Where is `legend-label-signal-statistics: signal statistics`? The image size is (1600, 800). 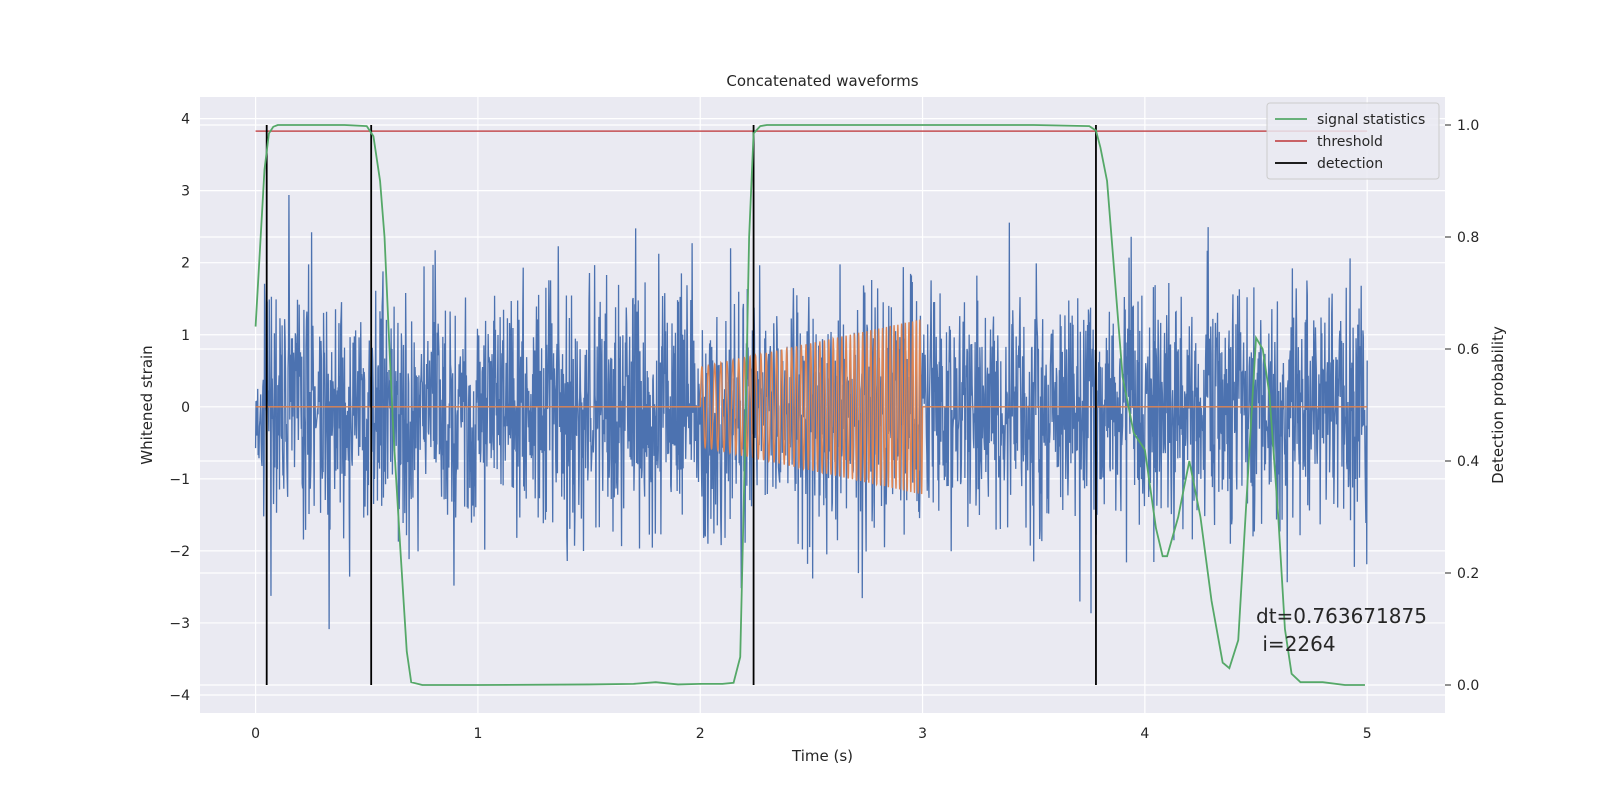 legend-label-signal-statistics: signal statistics is located at coordinates (1371, 120).